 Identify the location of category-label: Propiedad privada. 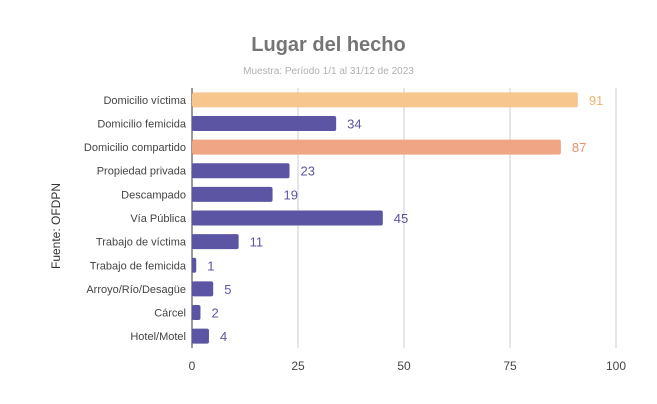
(142, 172).